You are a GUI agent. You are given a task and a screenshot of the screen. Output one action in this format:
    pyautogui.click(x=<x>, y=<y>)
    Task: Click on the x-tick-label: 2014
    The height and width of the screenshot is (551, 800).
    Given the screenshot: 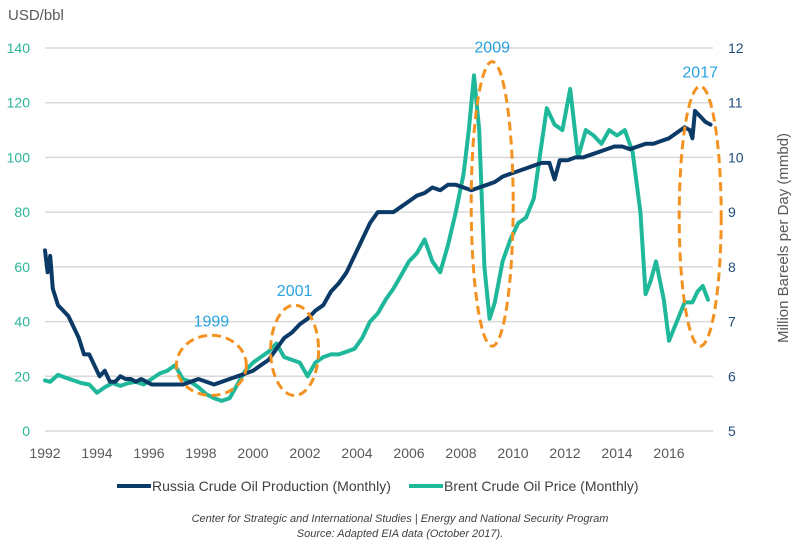 What is the action you would take?
    pyautogui.click(x=616, y=453)
    